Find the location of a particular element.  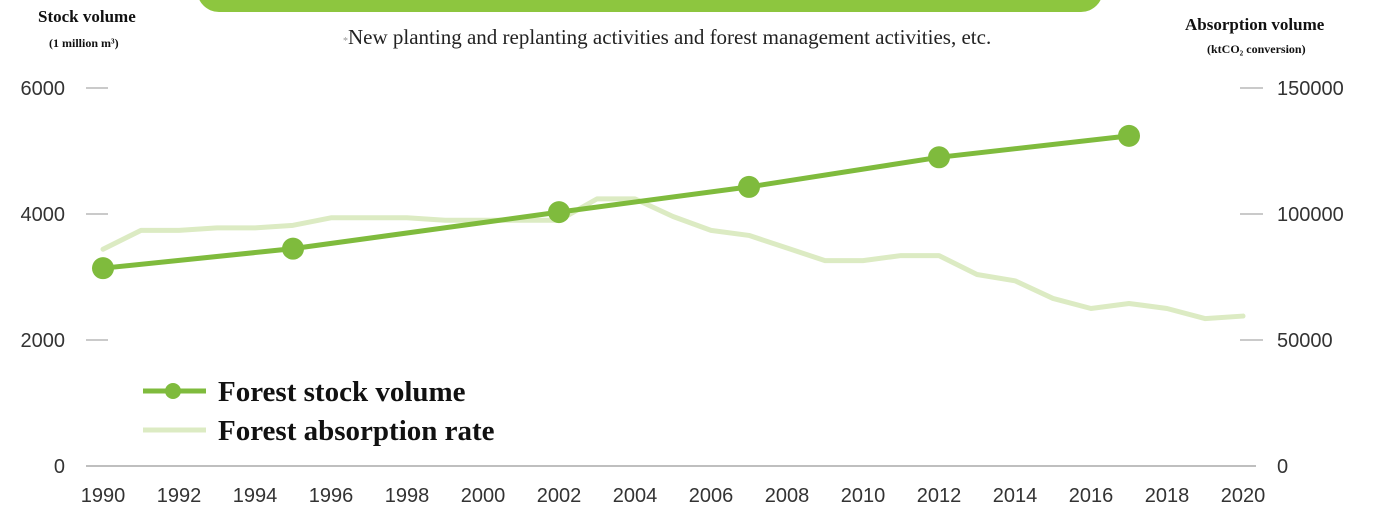

right-y-tick-label: 100000 is located at coordinates (1310, 215).